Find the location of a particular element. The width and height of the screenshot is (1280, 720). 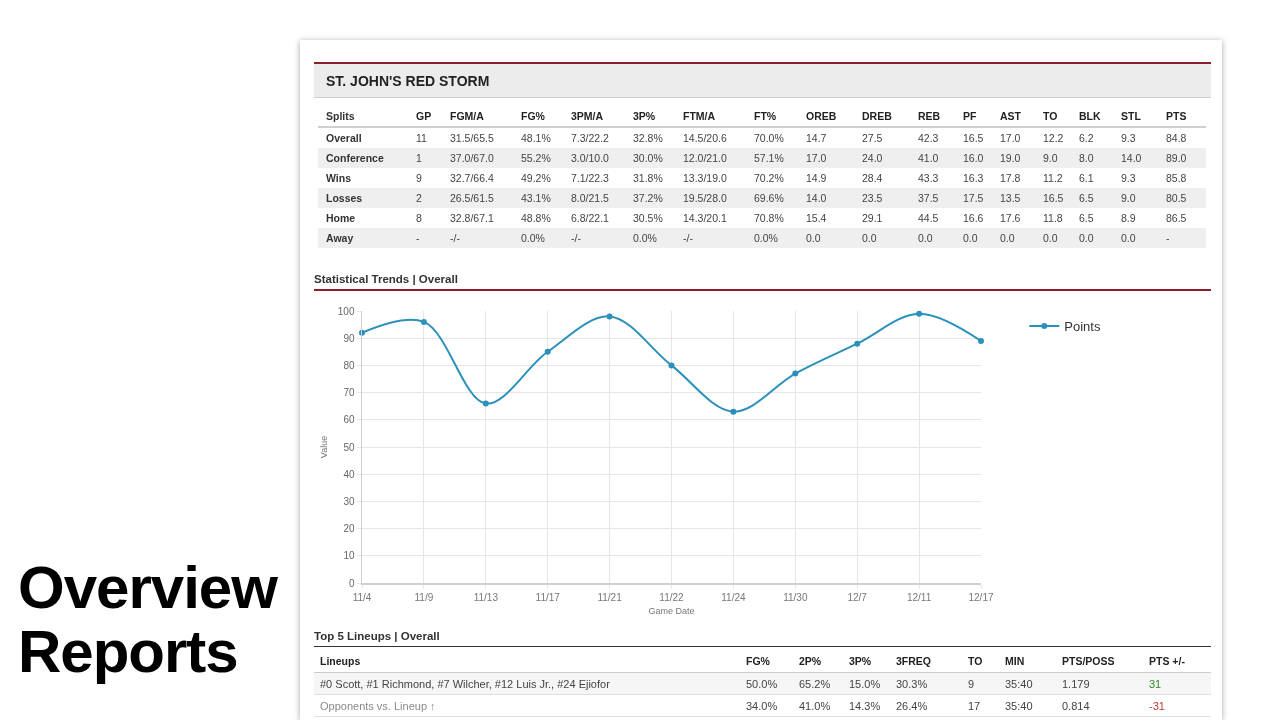

text: 57.1% is located at coordinates (769, 158).